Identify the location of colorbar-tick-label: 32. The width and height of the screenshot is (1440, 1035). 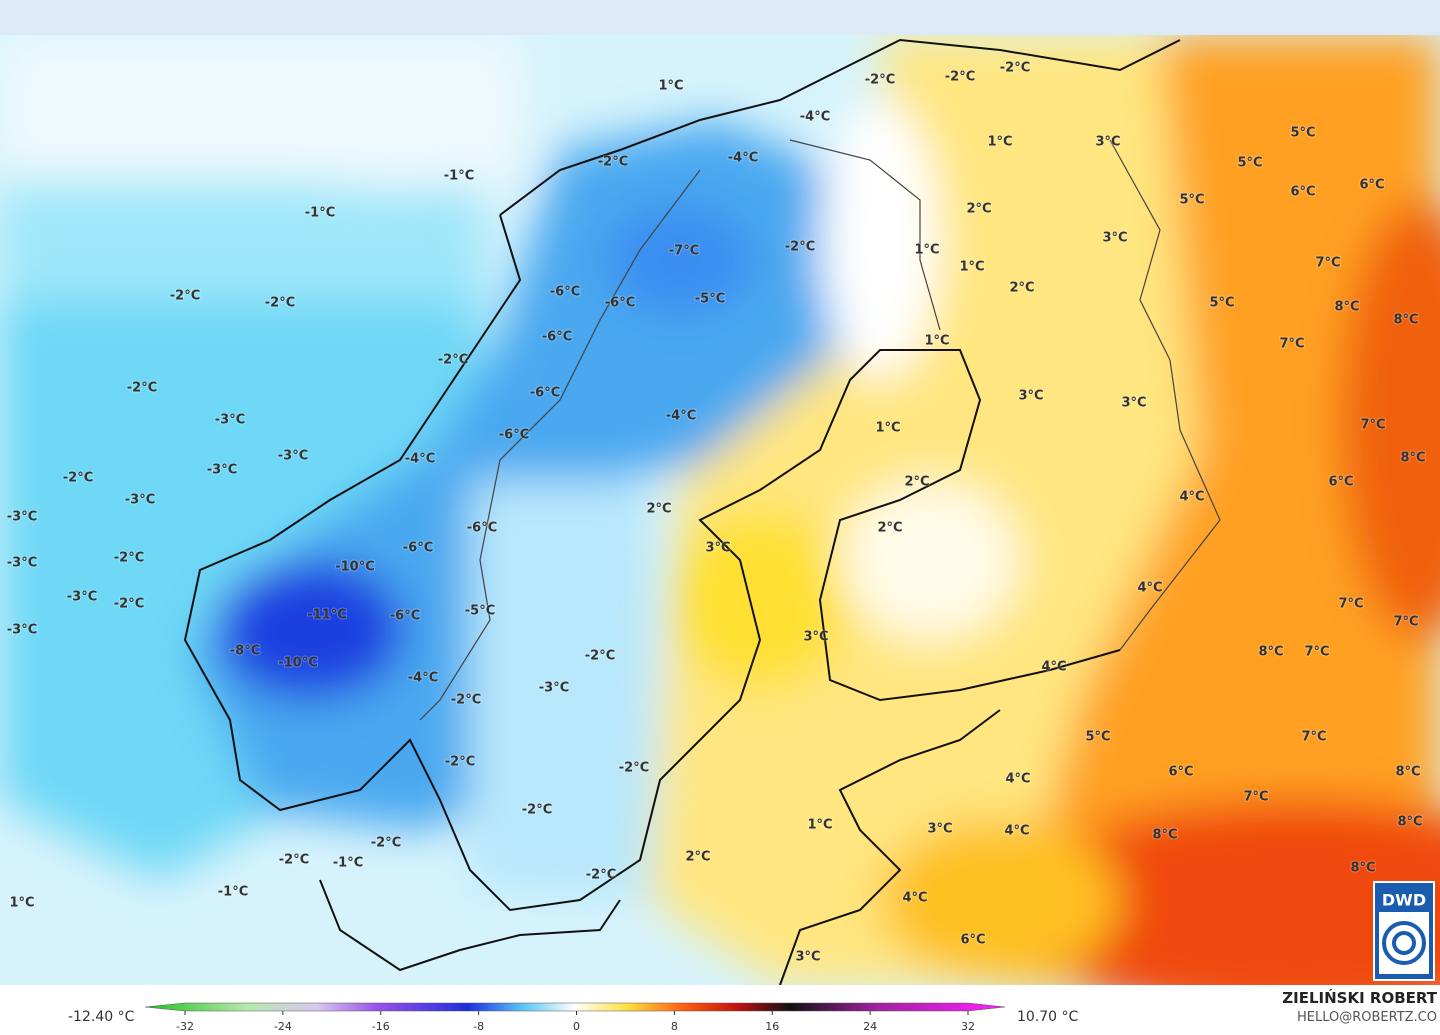
(968, 1026).